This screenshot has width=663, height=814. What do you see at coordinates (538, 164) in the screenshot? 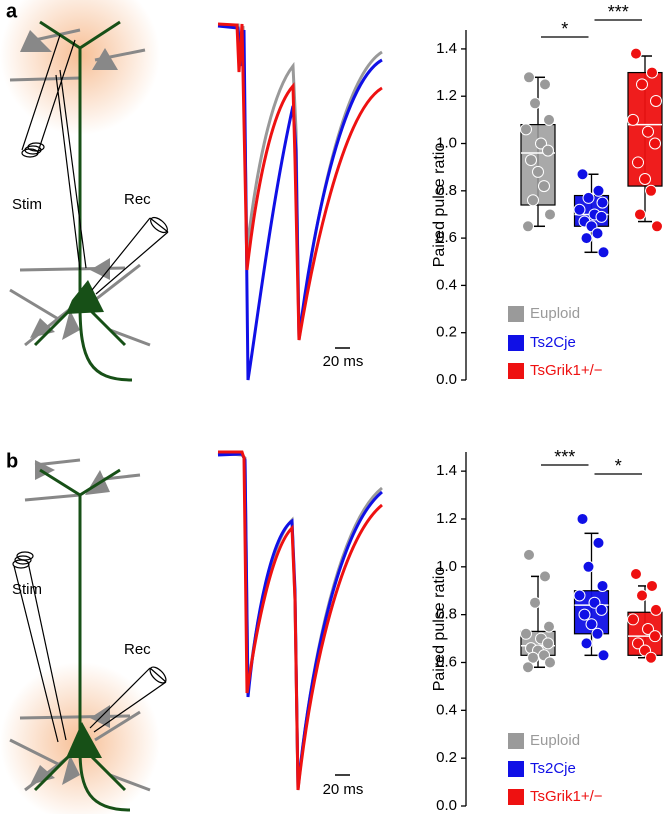
I see `box` at bounding box center [538, 164].